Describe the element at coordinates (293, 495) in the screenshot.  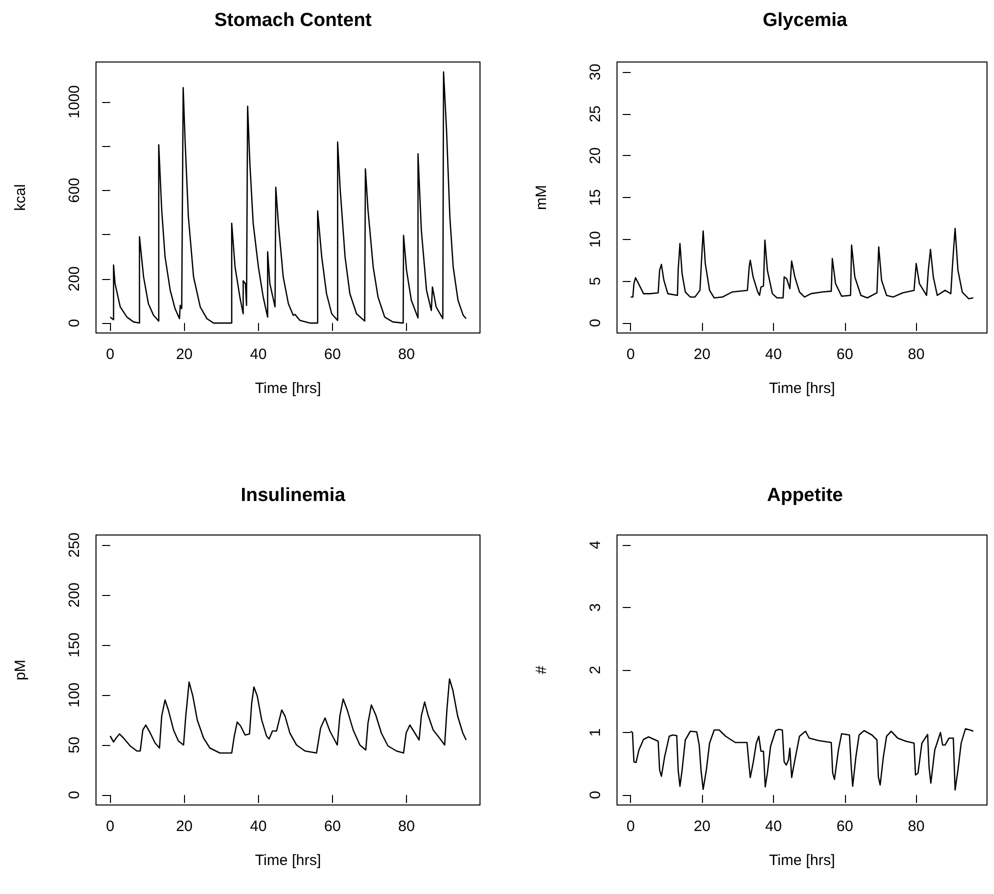
I see `chart-title: Insulinemia` at that location.